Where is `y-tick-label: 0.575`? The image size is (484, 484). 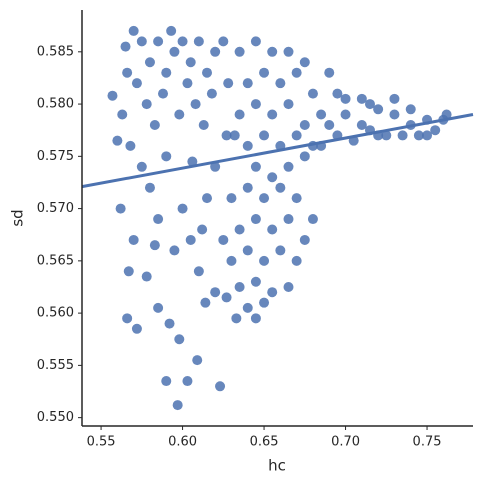 y-tick-label: 0.575 is located at coordinates (55, 156).